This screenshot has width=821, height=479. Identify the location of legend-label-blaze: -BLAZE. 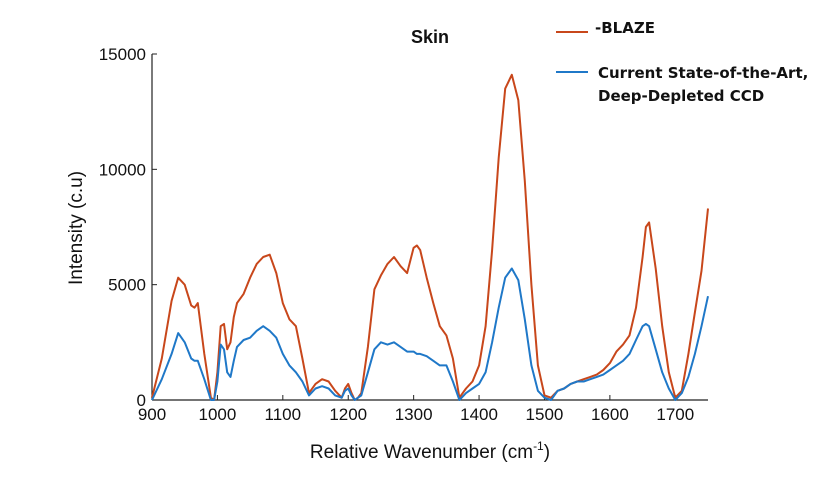
(625, 28).